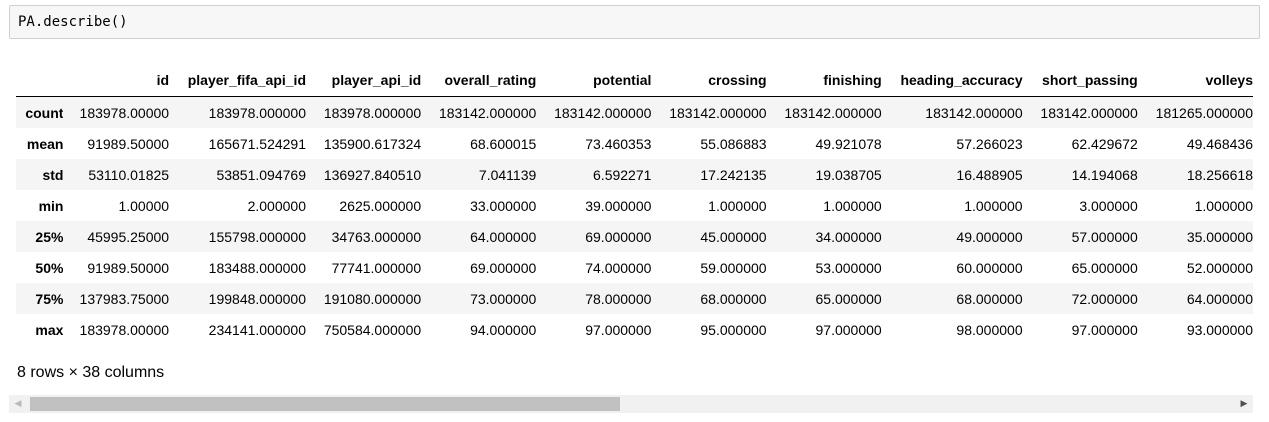 This screenshot has width=1269, height=422. What do you see at coordinates (1104, 298) in the screenshot?
I see `table-cell: 72.000000` at bounding box center [1104, 298].